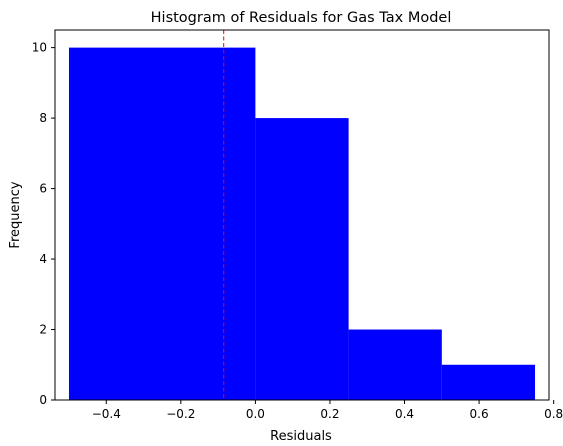 The height and width of the screenshot is (446, 563). Describe the element at coordinates (43, 259) in the screenshot. I see `y-tick-label: 4` at that location.